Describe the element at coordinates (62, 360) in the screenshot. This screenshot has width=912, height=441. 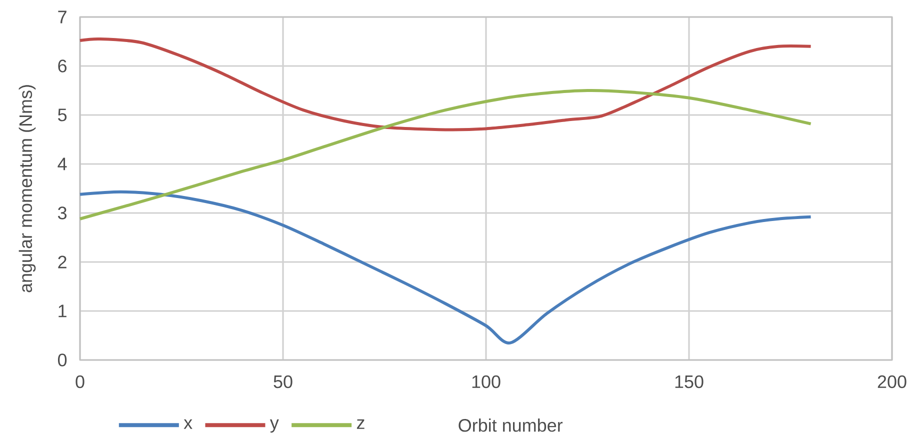
I see `y-tick-label: 0` at that location.